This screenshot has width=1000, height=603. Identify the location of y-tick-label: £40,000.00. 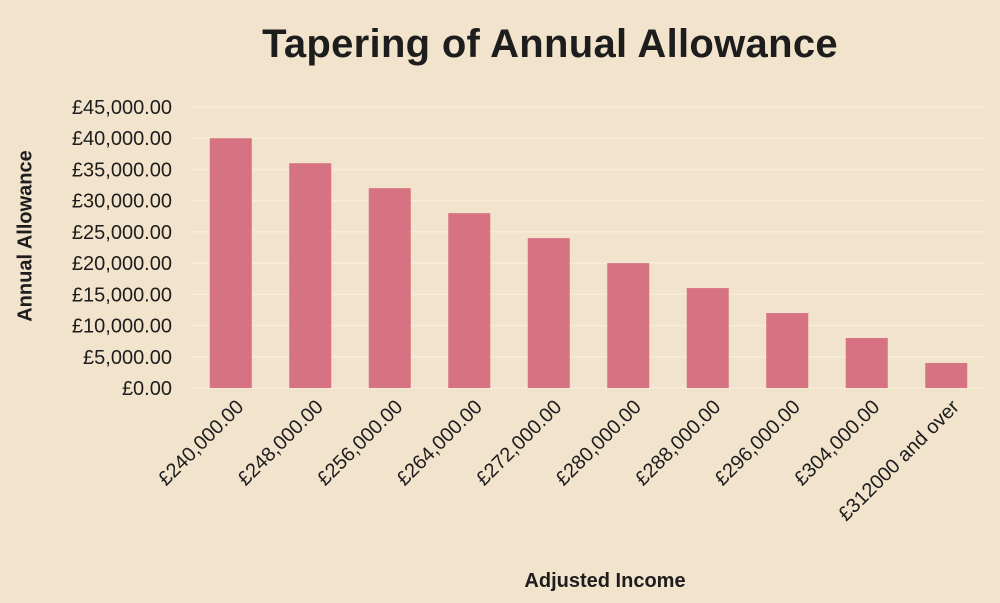
(122, 139).